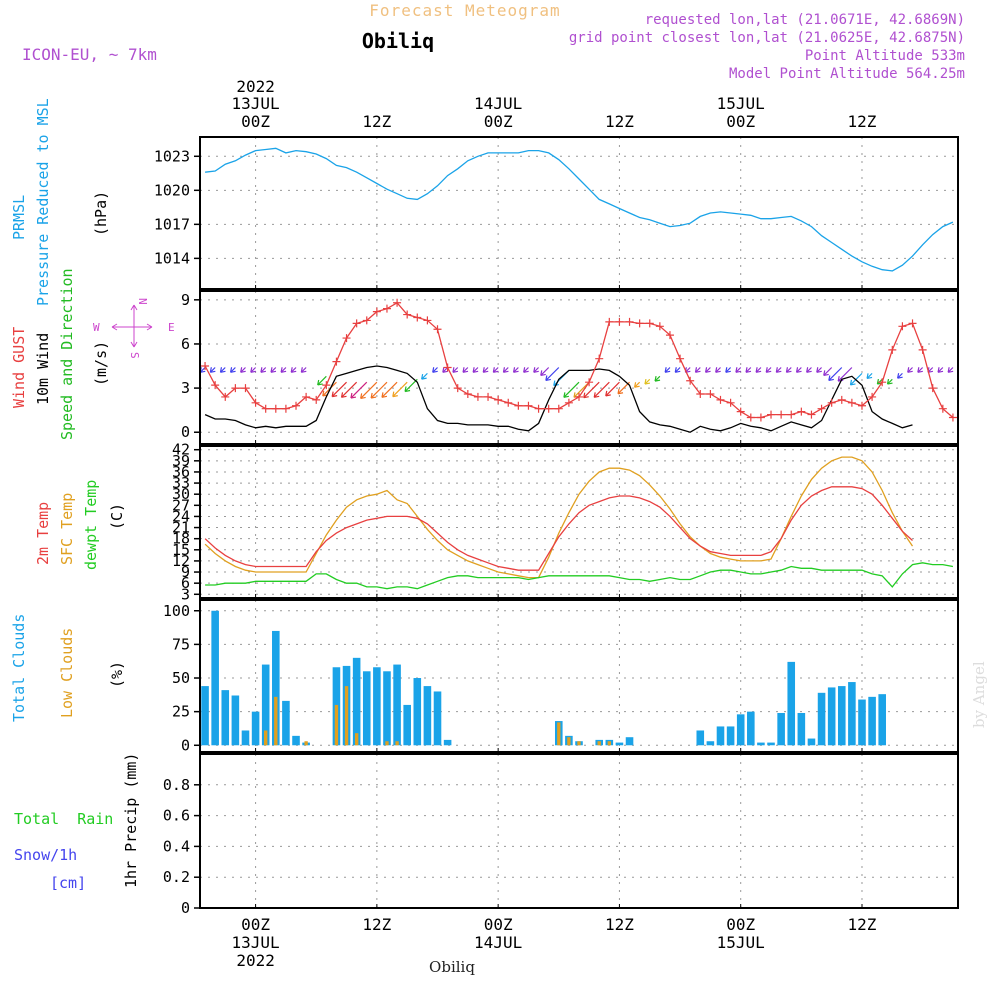  Describe the element at coordinates (181, 528) in the screenshot. I see `y-tick-label: 21` at that location.